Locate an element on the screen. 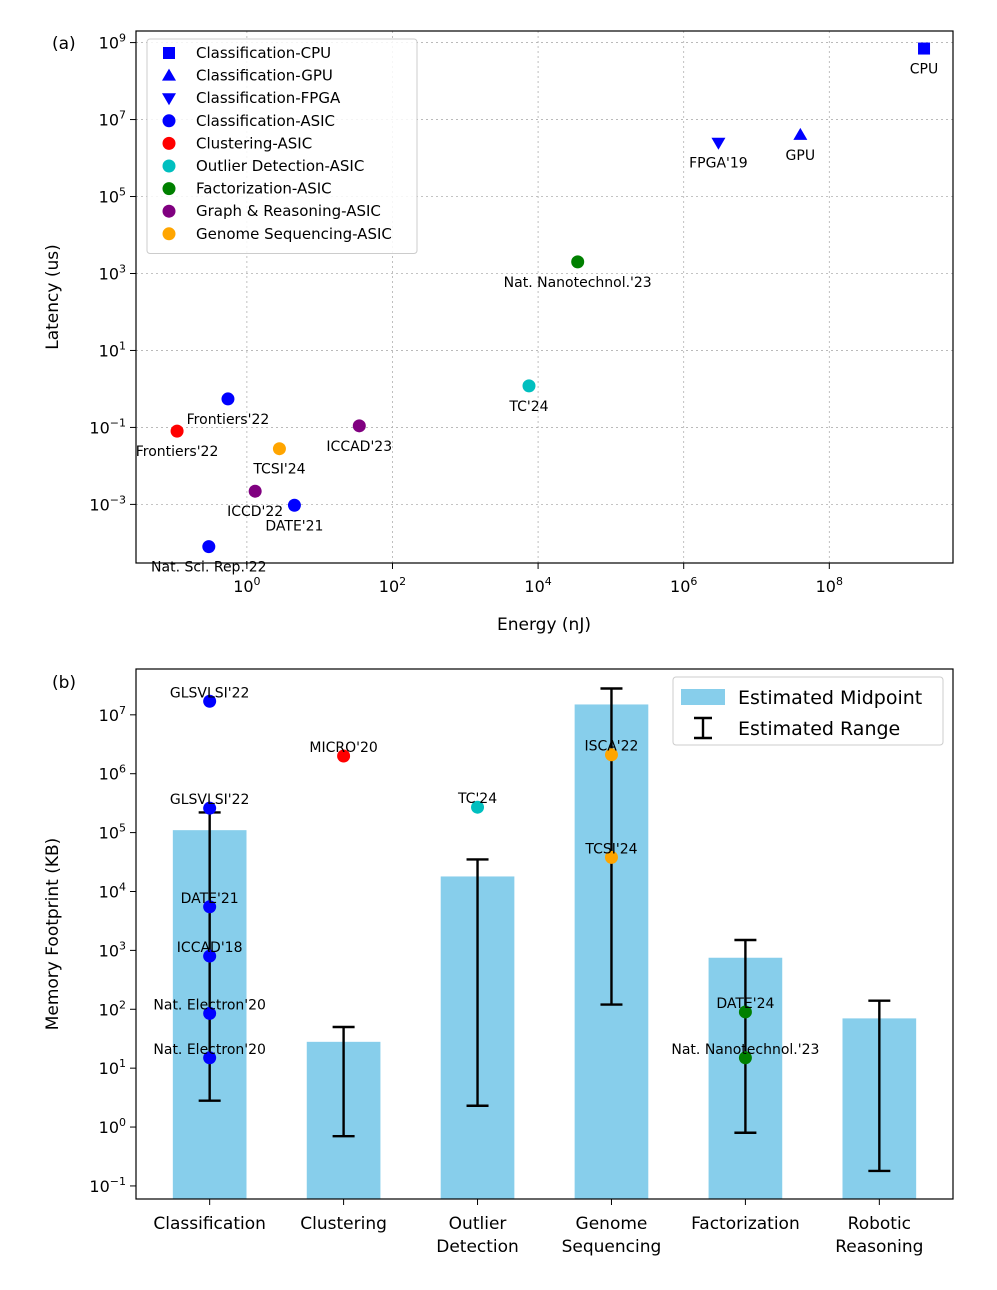 This screenshot has height=1290, width=997. x-tick-label-a: 10⁸ is located at coordinates (829, 585).